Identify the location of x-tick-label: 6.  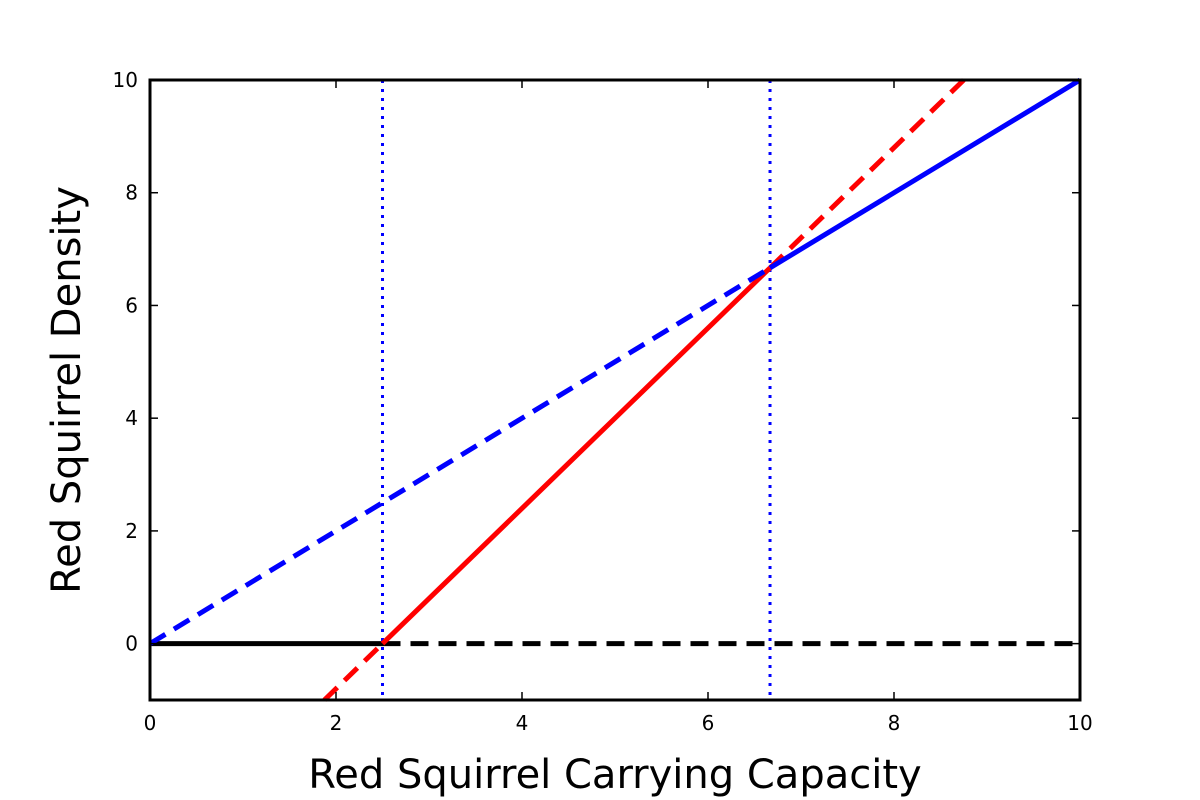
(708, 723).